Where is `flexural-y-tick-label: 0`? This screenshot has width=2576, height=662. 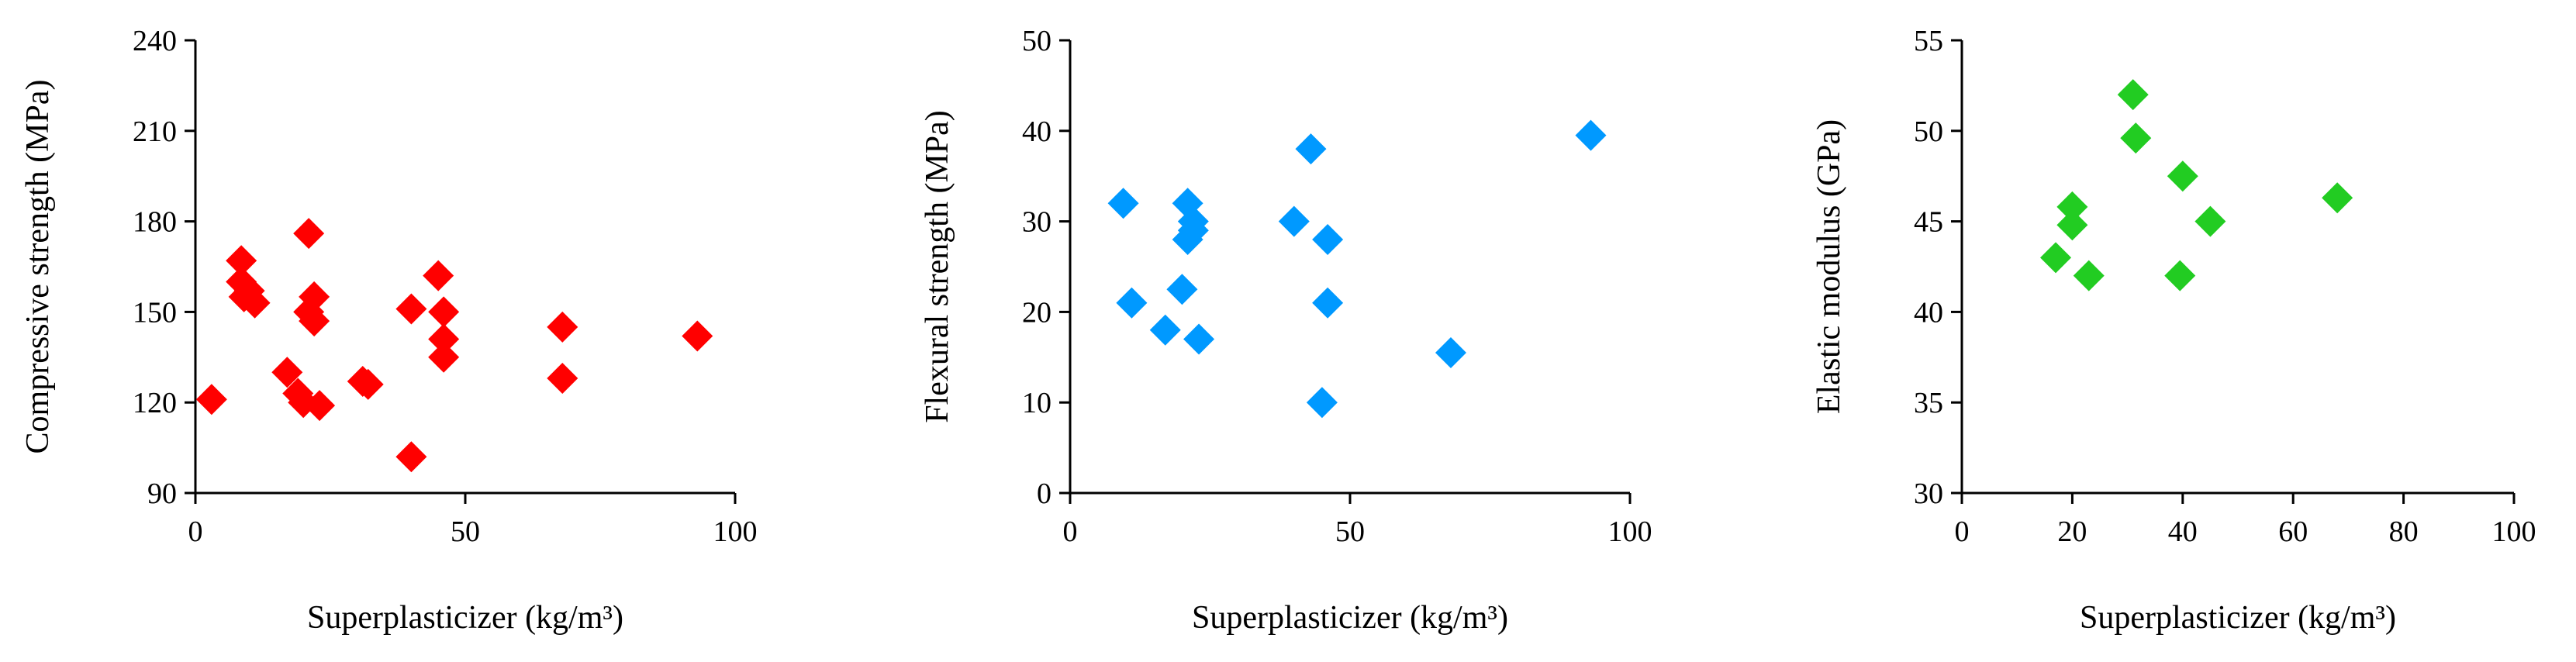 flexural-y-tick-label: 0 is located at coordinates (1044, 494).